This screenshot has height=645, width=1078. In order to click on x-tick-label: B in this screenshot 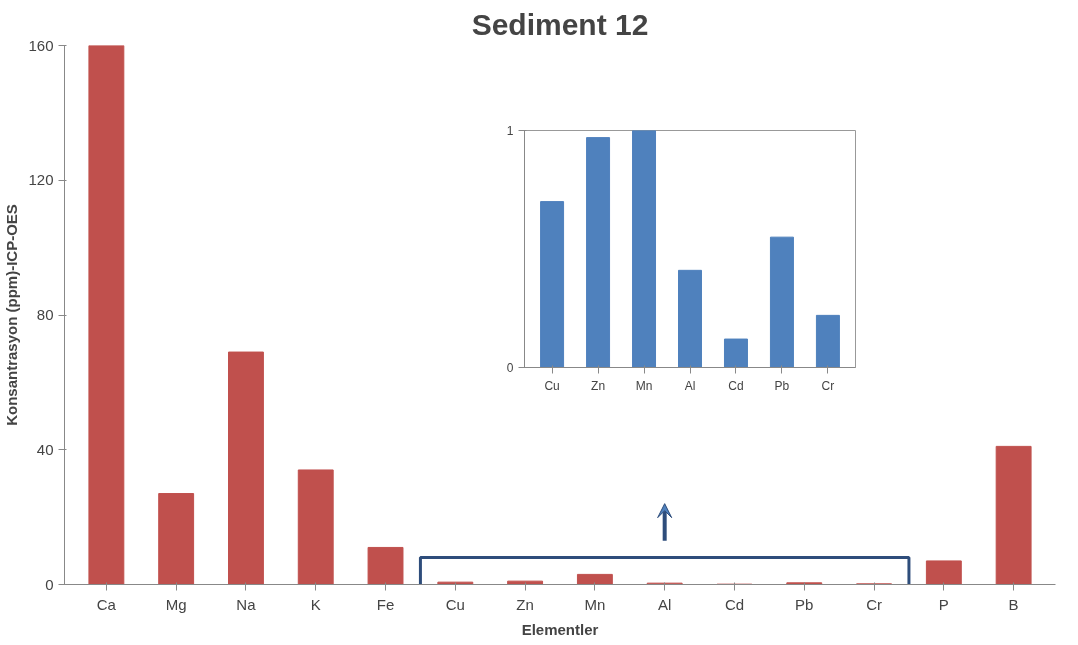, I will do `click(1013, 604)`.